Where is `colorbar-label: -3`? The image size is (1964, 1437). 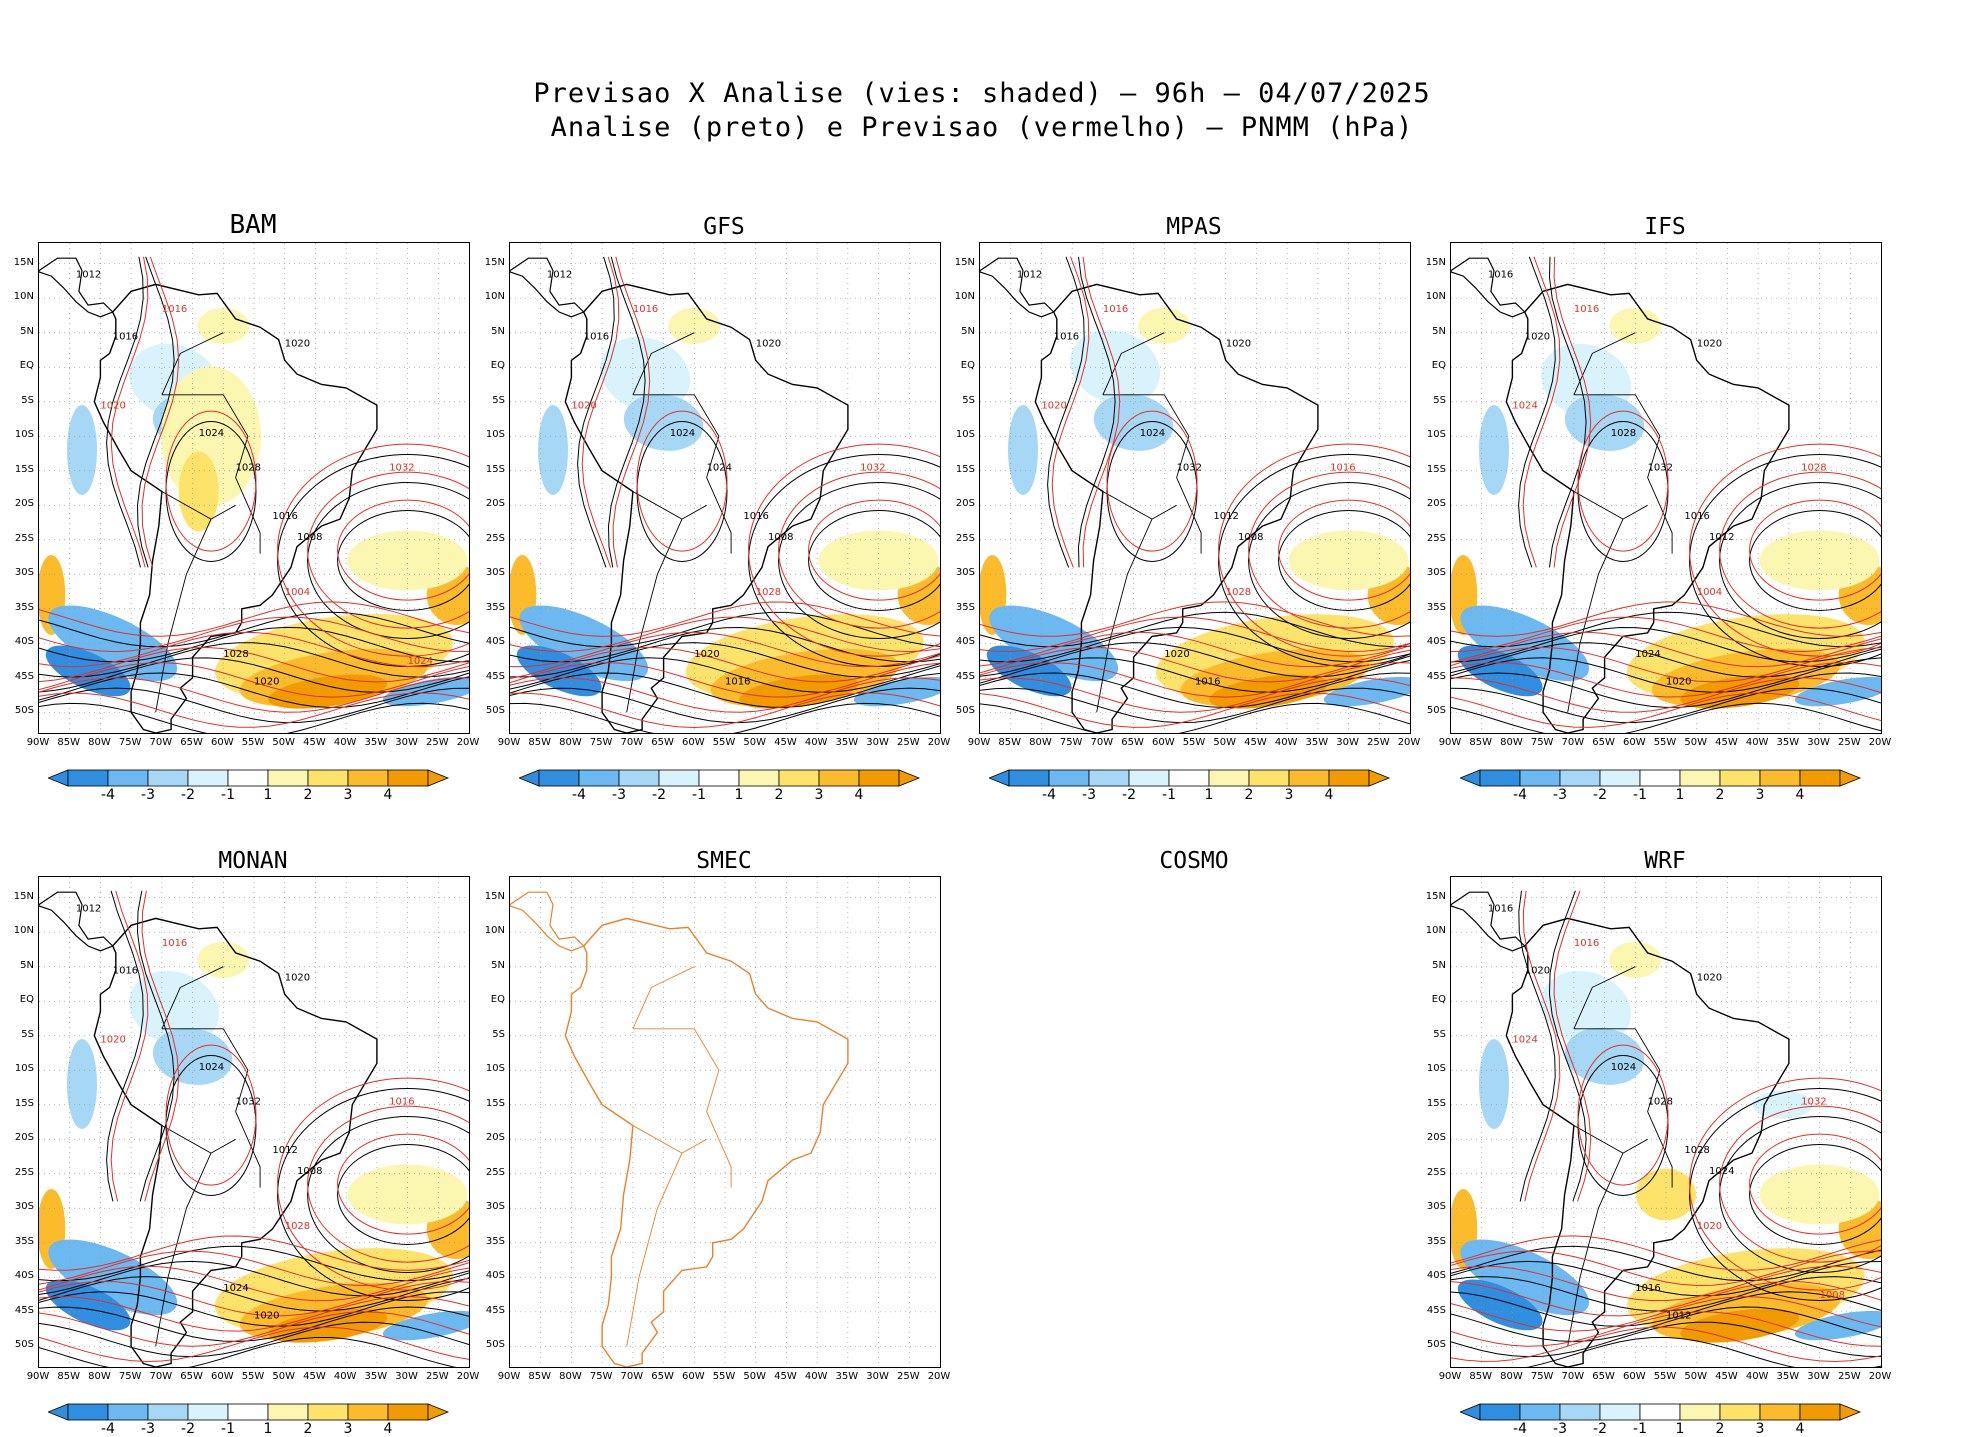 colorbar-label: -3 is located at coordinates (619, 795).